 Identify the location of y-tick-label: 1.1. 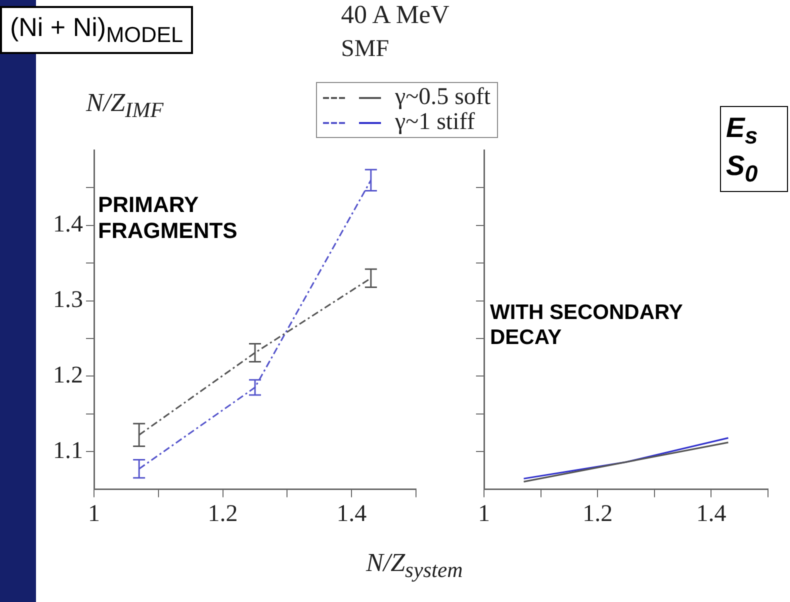
(68, 451).